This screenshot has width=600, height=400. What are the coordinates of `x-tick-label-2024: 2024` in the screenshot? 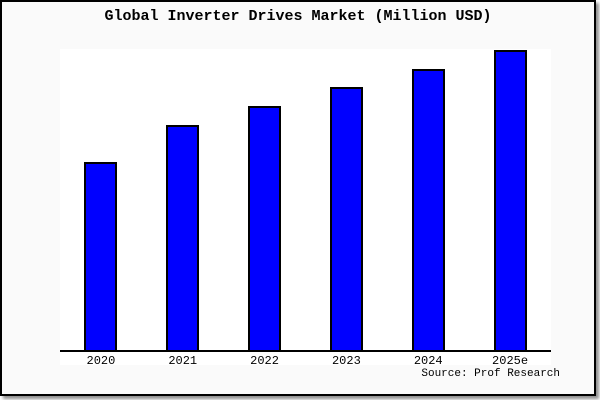 It's located at (428, 361).